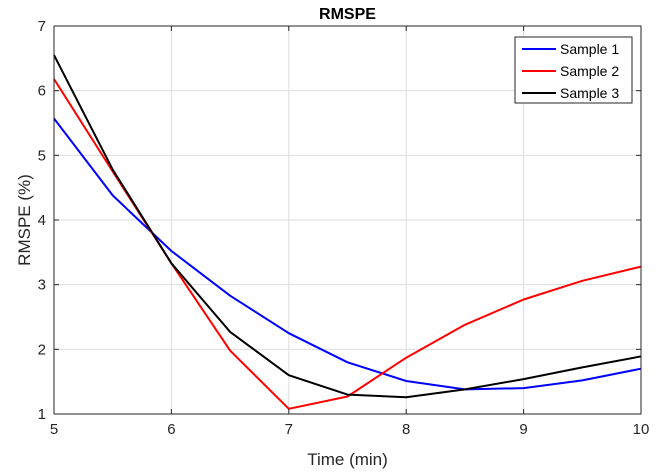 The width and height of the screenshot is (668, 474). What do you see at coordinates (589, 71) in the screenshot?
I see `legend-label-sample-2: Sample 2` at bounding box center [589, 71].